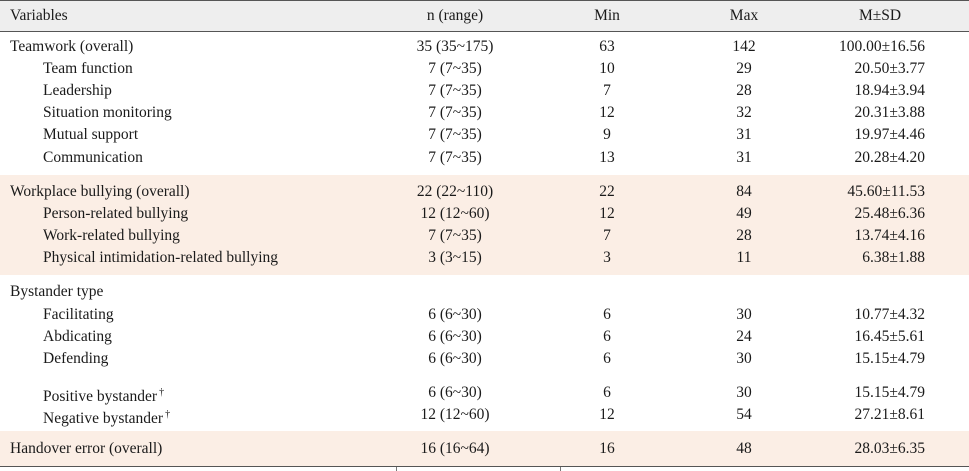  I want to click on header-variables: Variables, so click(39, 15).